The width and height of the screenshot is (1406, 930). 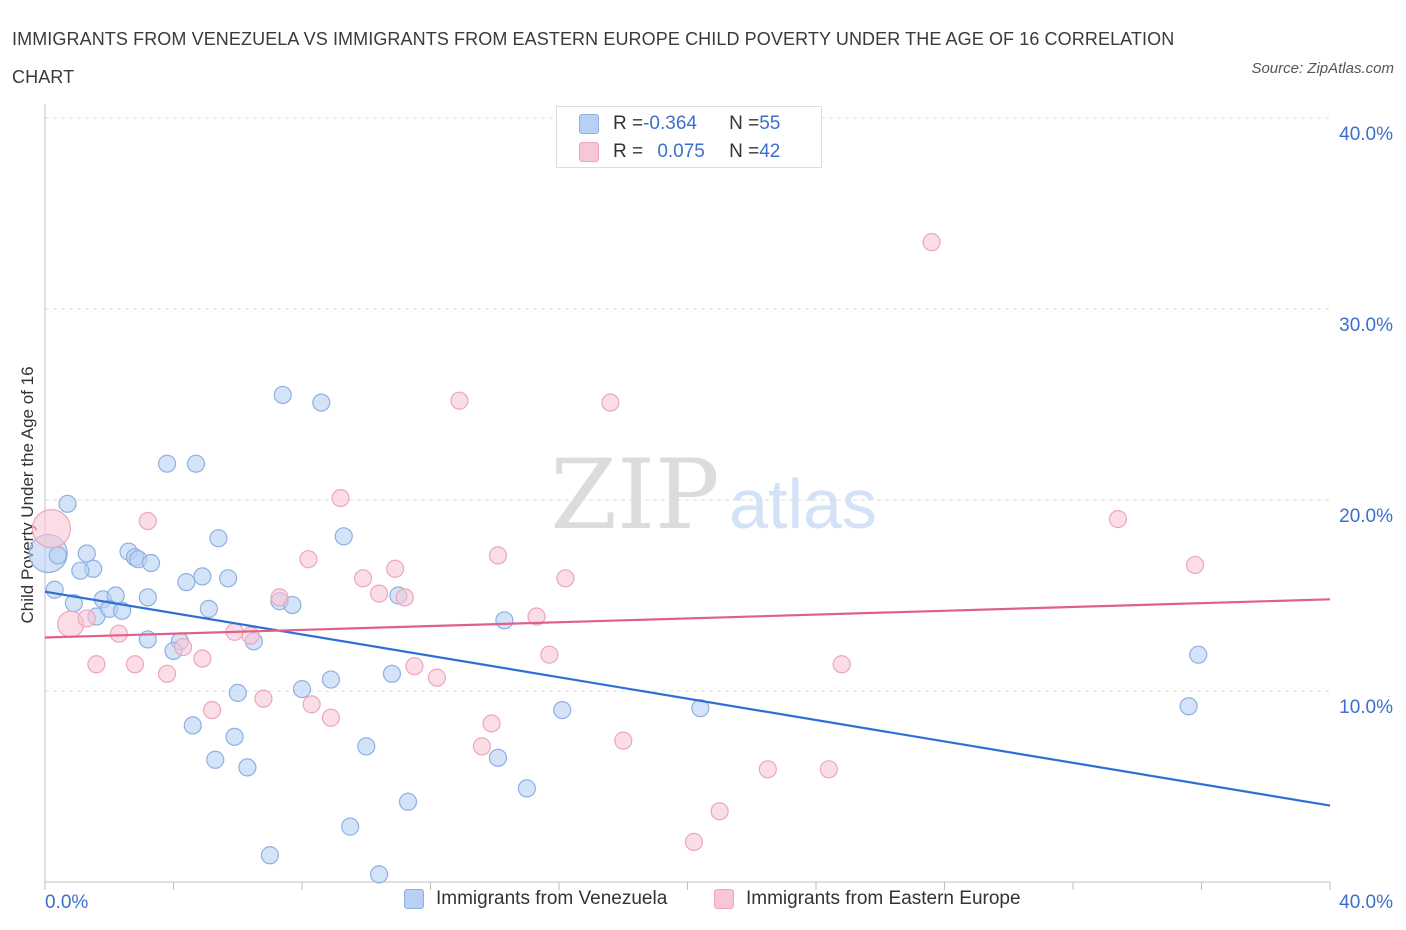 I want to click on y-tick-label: 40.0%, so click(x=1366, y=134).